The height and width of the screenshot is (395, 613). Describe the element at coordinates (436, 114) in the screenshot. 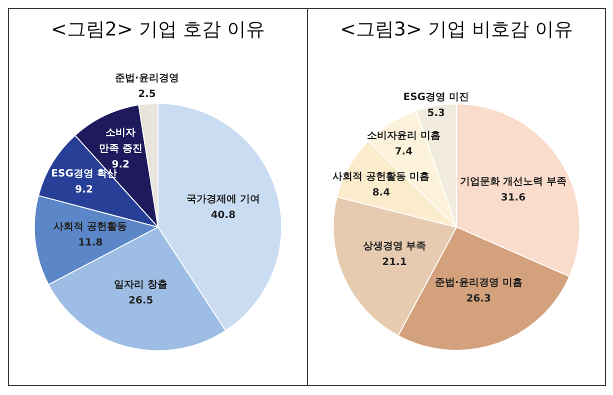

I see `data-label: 5.3` at that location.